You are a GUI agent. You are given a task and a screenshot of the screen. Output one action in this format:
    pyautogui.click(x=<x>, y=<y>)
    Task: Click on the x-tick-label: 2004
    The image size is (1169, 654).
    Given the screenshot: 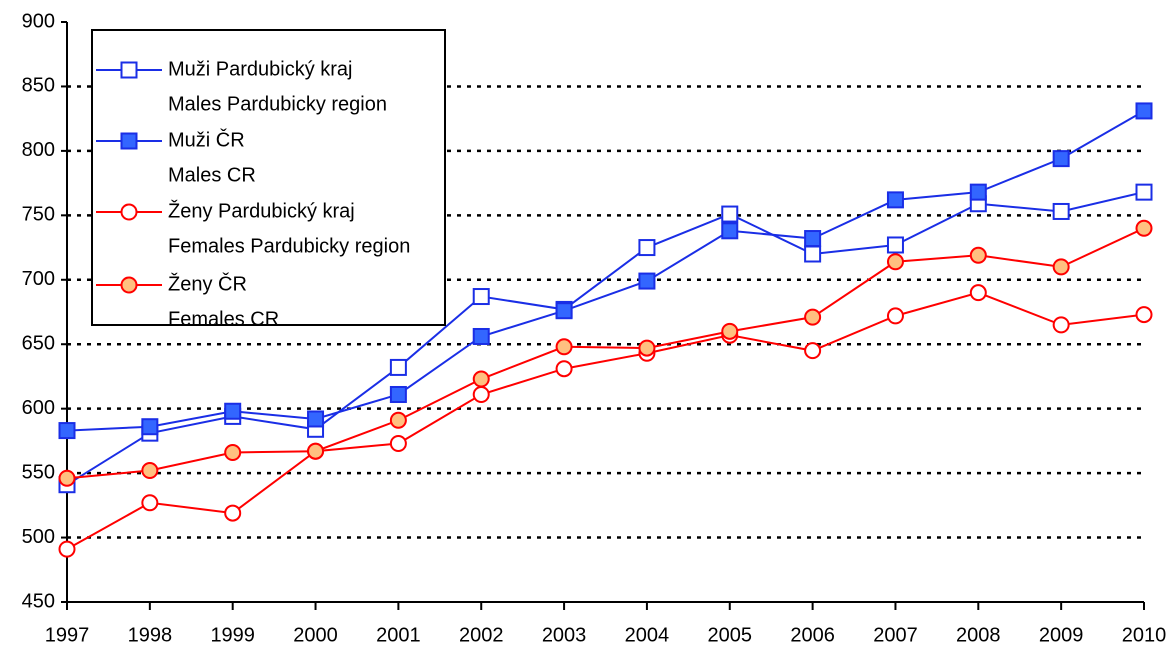 What is the action you would take?
    pyautogui.click(x=647, y=635)
    